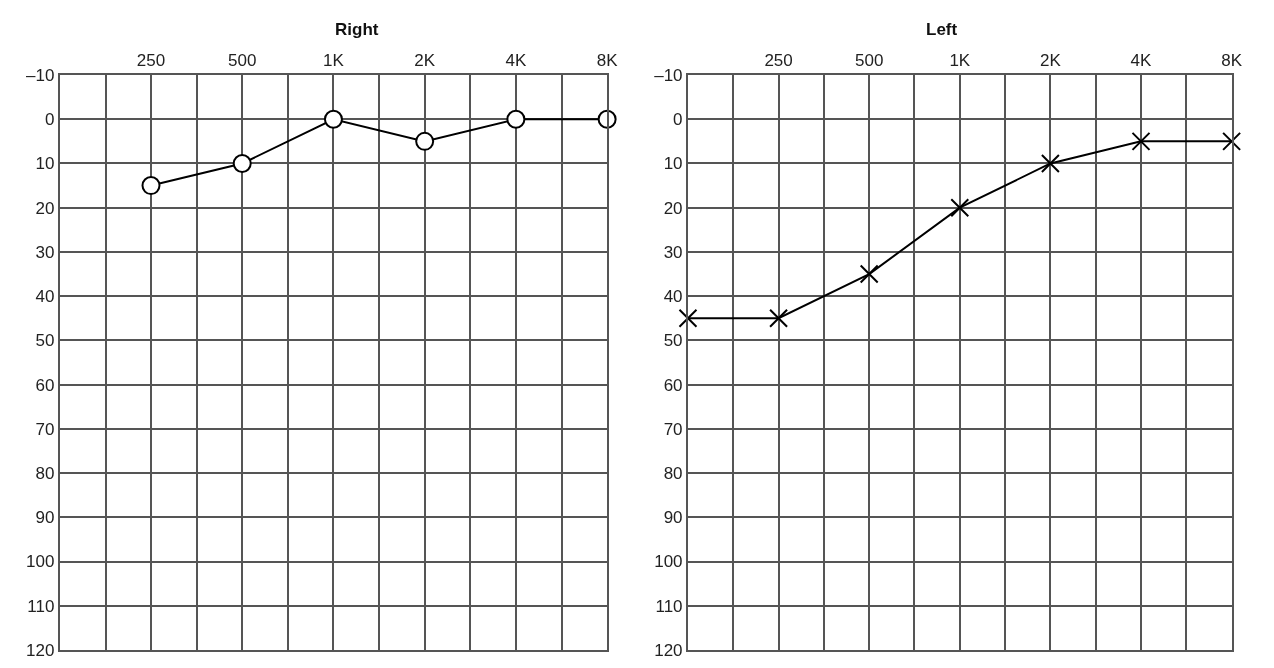  Describe the element at coordinates (942, 29) in the screenshot. I see `chart-title: Left` at that location.